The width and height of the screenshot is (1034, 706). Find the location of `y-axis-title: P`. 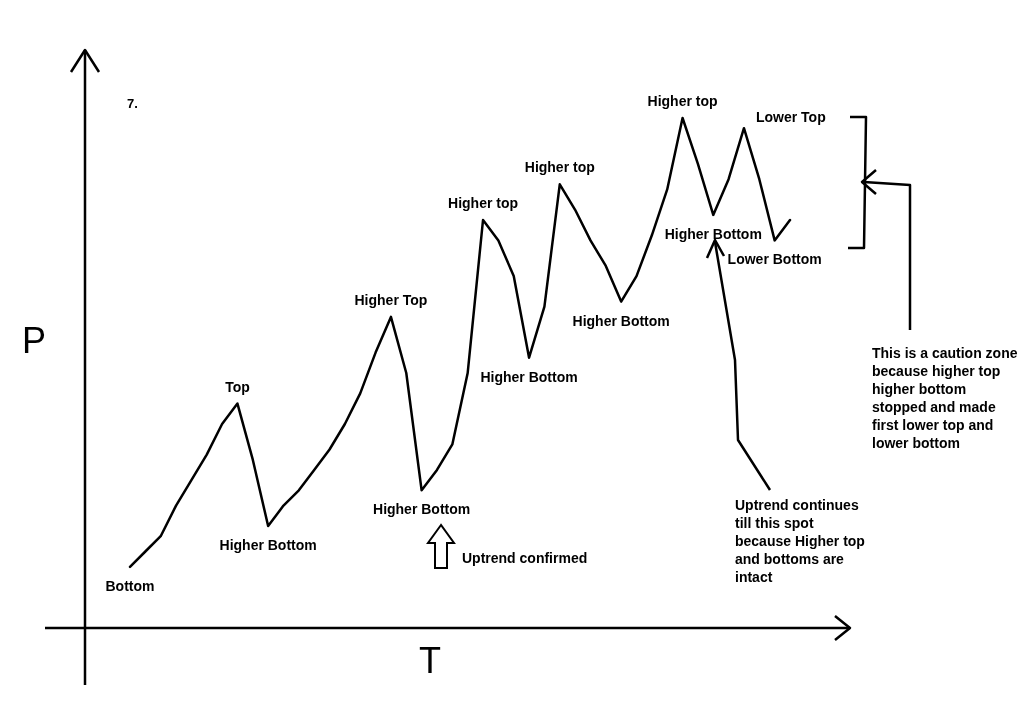

y-axis-title: P is located at coordinates (34, 340).